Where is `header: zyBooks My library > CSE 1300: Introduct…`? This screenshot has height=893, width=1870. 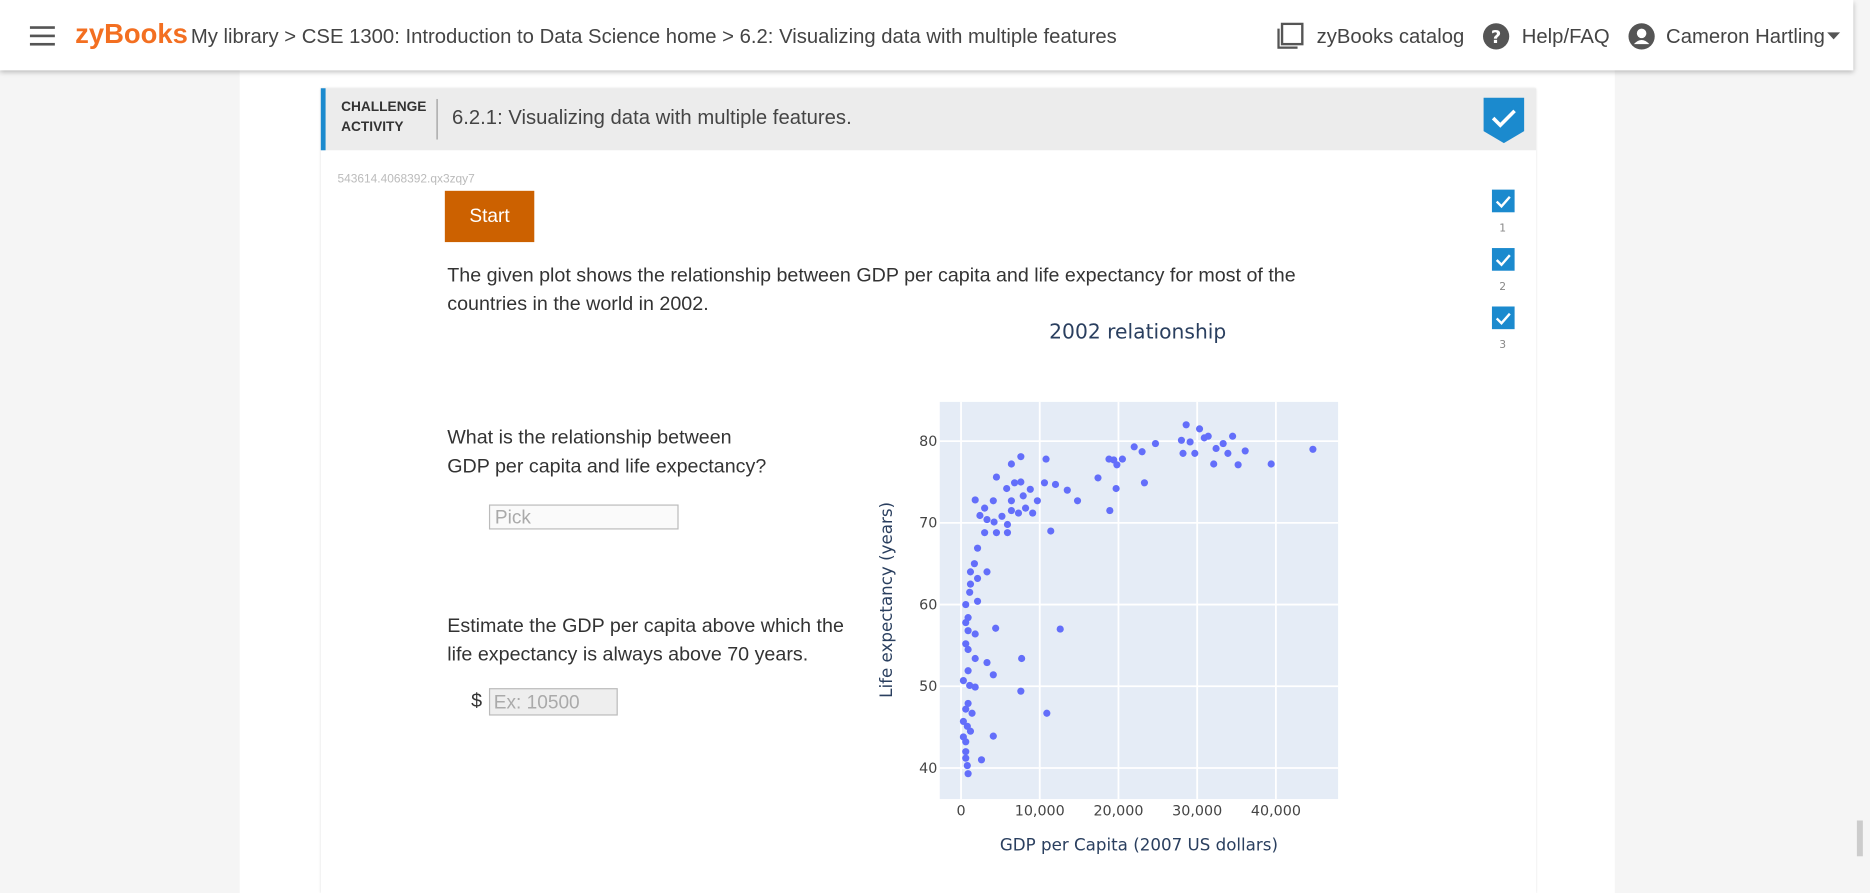 header: zyBooks My library > CSE 1300: Introduct… is located at coordinates (927, 35).